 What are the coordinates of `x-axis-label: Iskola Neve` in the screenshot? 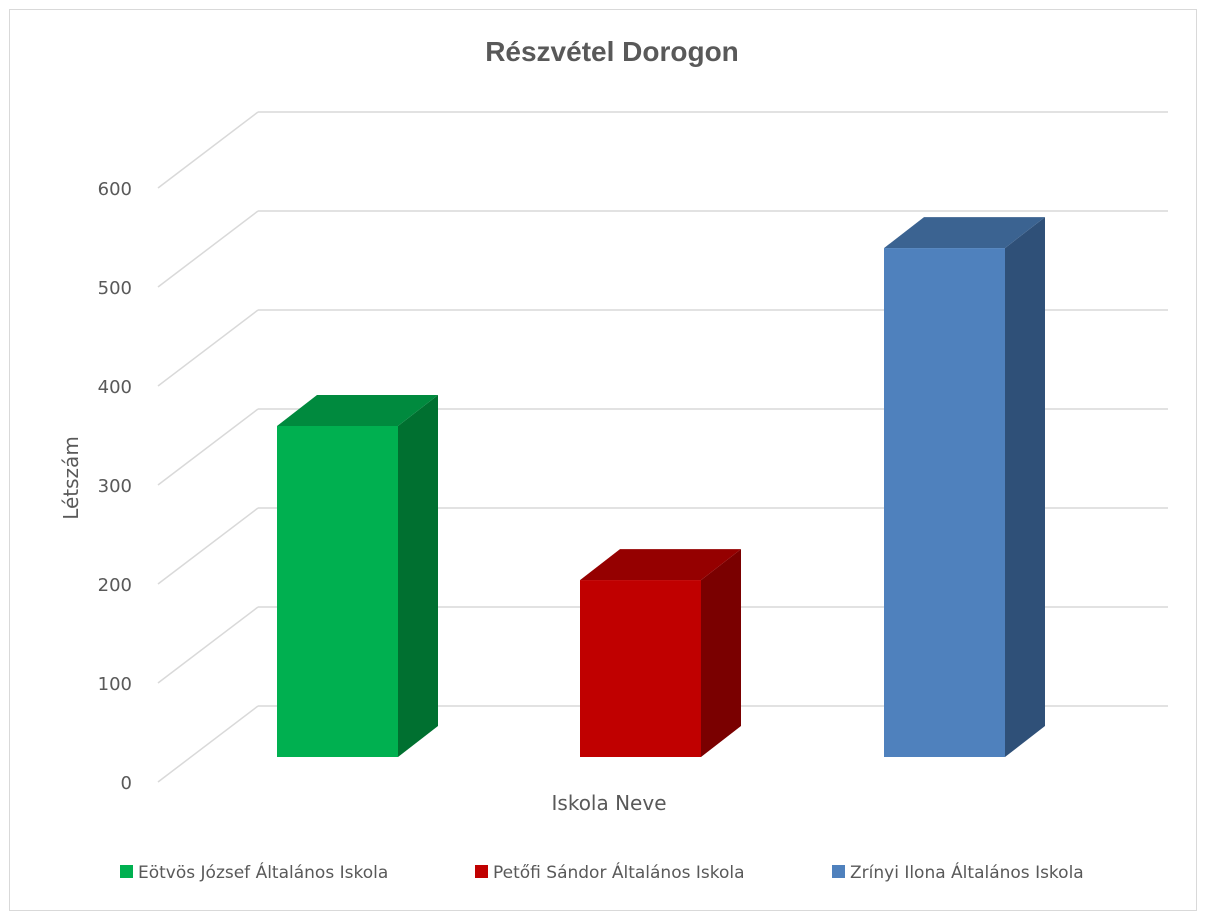 It's located at (609, 803).